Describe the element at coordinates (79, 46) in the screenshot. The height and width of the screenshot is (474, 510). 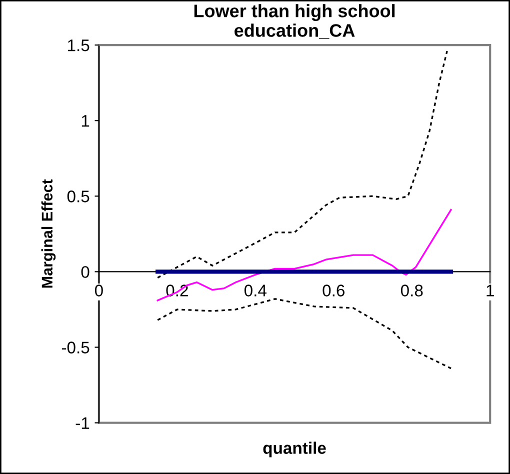
I see `y-tick-label: 1.5` at that location.